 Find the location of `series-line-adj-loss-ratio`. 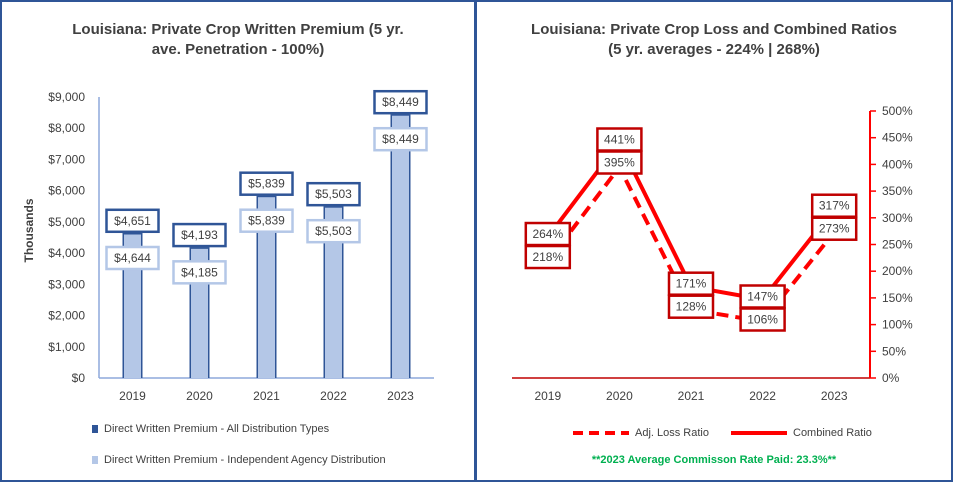

series-line-adj-loss-ratio is located at coordinates (691, 244).